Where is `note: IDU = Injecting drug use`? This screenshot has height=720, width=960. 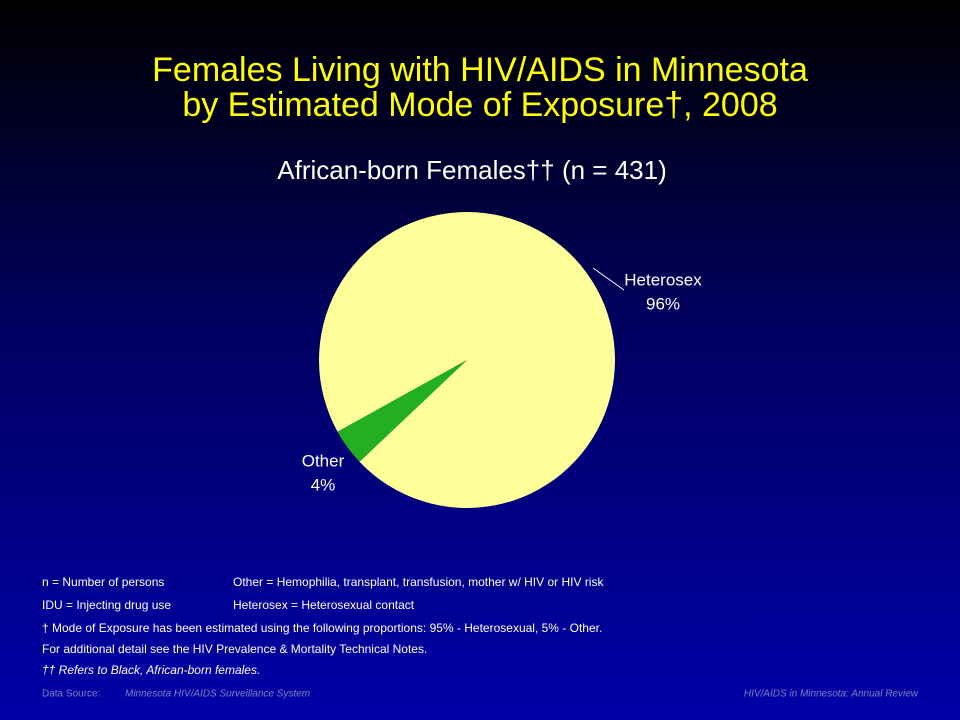
note: IDU = Injecting drug use is located at coordinates (106, 605).